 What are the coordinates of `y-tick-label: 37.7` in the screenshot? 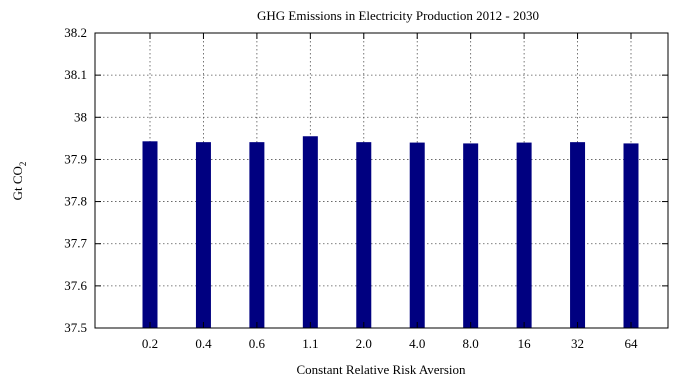 It's located at (75, 243).